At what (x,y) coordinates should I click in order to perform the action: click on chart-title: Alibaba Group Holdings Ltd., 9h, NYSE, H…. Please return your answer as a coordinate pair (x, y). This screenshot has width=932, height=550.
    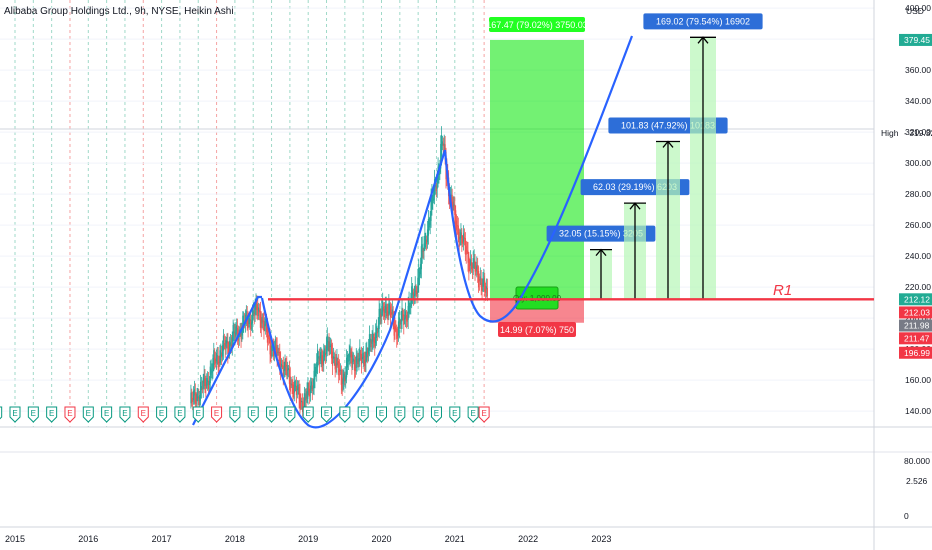
    Looking at the image, I should click on (119, 11).